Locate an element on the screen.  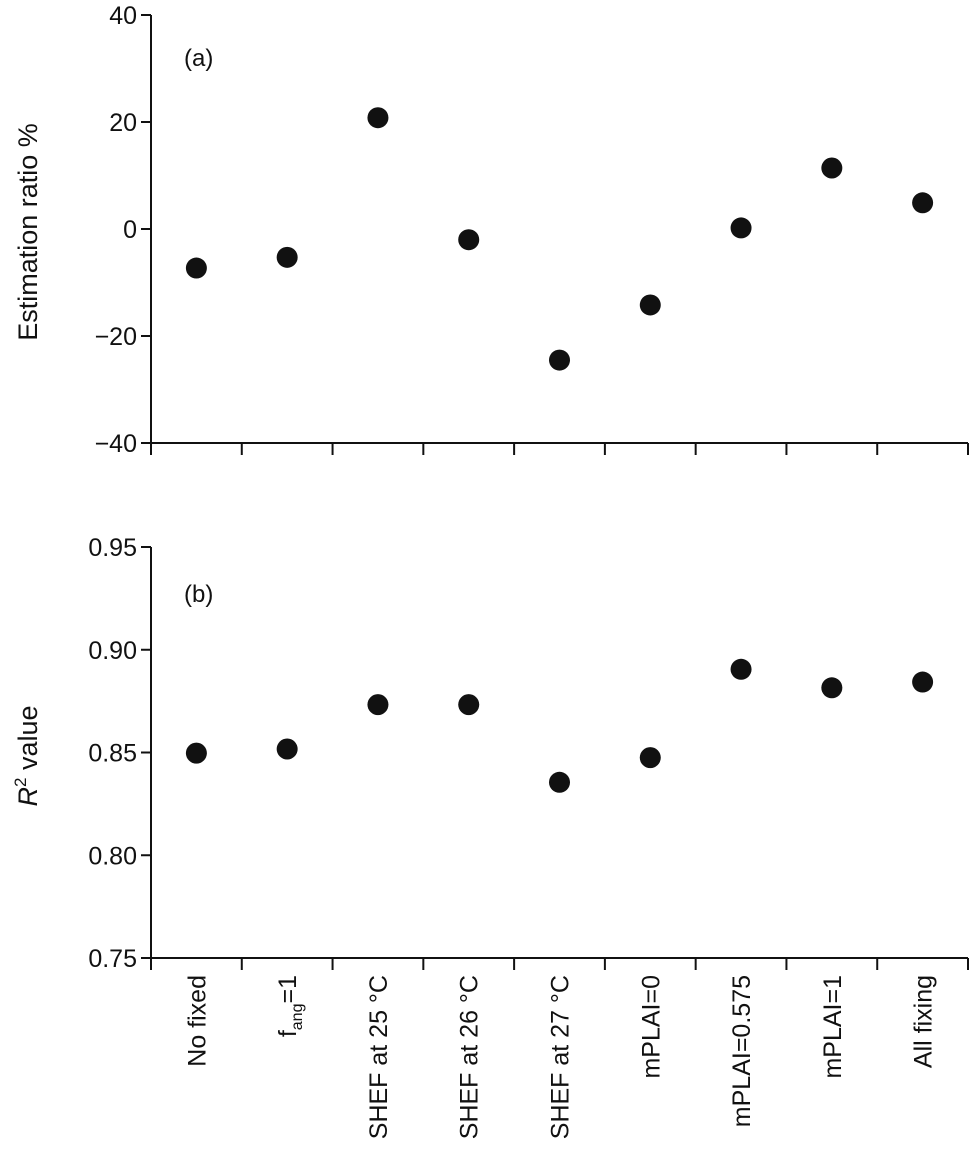
panel-b-y-axis-title-sup: 2 is located at coordinates (20, 782).